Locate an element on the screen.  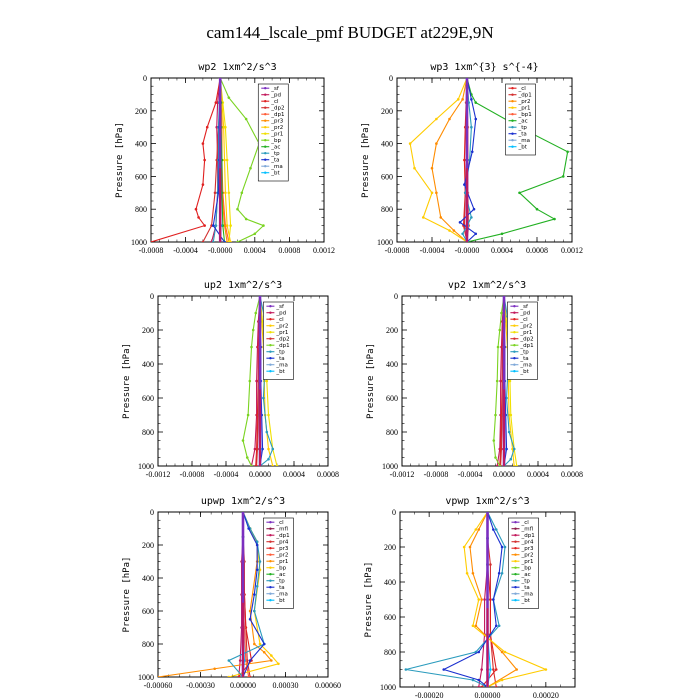
y-tick-label: 400 is located at coordinates (148, 578).